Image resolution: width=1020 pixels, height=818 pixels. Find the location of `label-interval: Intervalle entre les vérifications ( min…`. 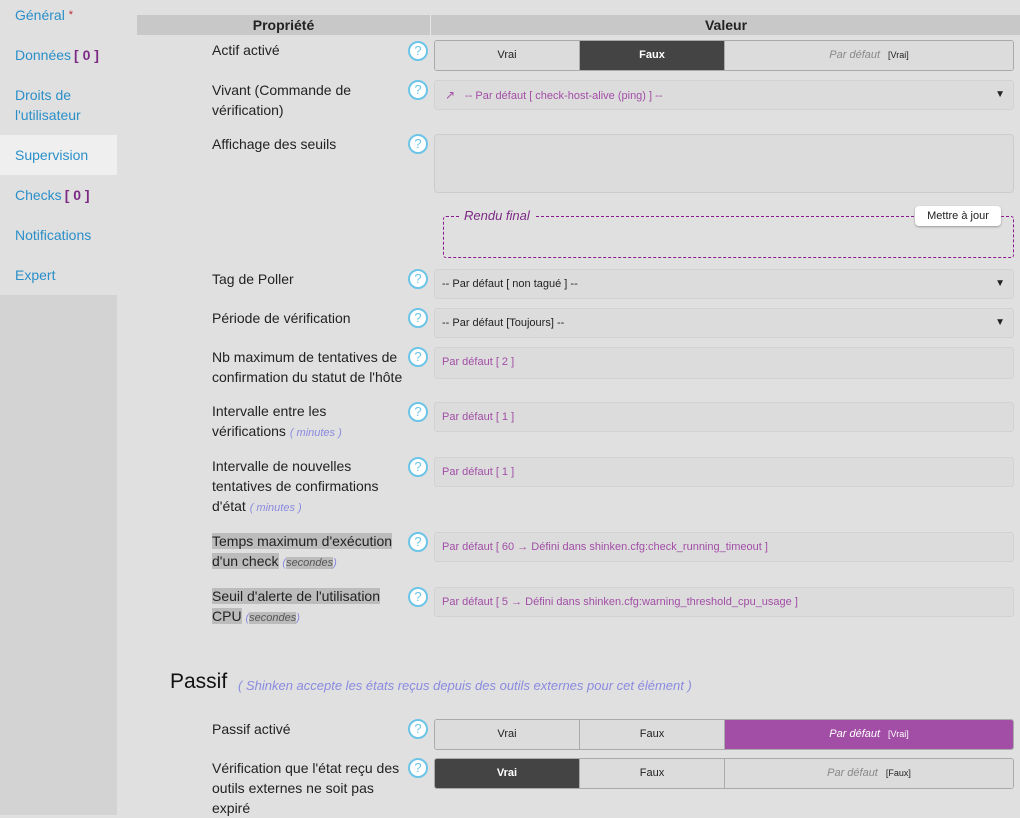

label-interval: Intervalle entre les vérifications ( min… is located at coordinates (287, 422).